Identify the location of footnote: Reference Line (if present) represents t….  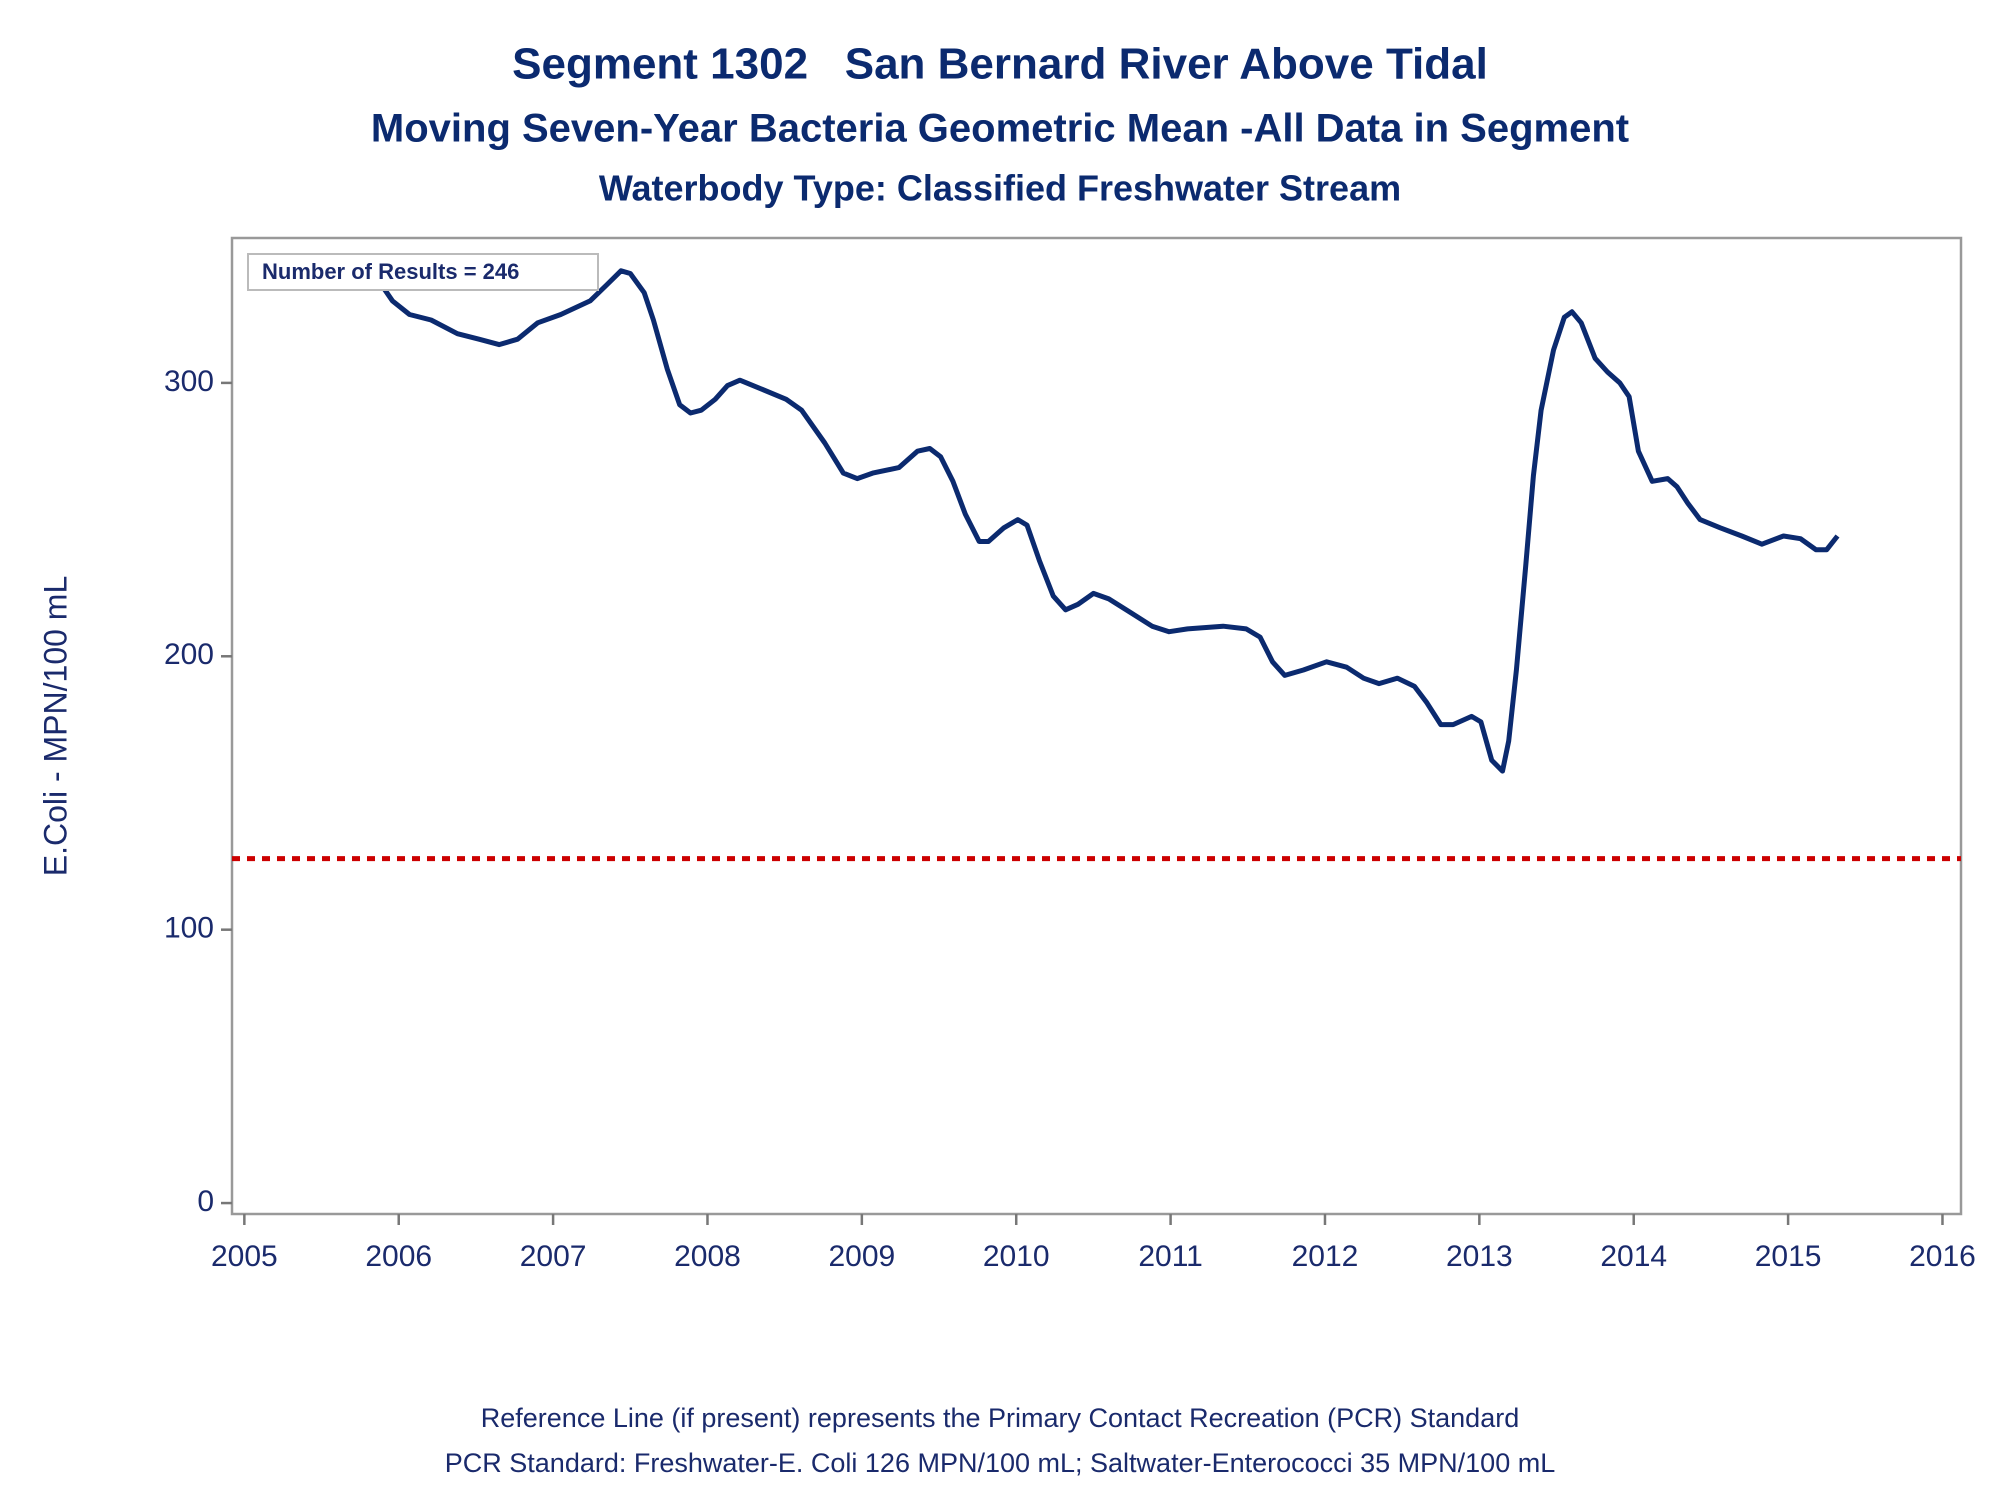
(1000, 1418).